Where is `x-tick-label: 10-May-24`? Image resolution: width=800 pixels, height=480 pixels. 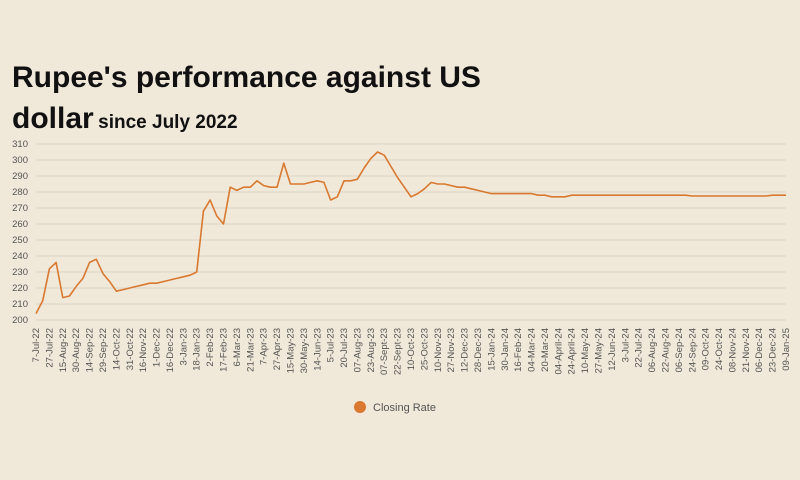 x-tick-label: 10-May-24 is located at coordinates (585, 350).